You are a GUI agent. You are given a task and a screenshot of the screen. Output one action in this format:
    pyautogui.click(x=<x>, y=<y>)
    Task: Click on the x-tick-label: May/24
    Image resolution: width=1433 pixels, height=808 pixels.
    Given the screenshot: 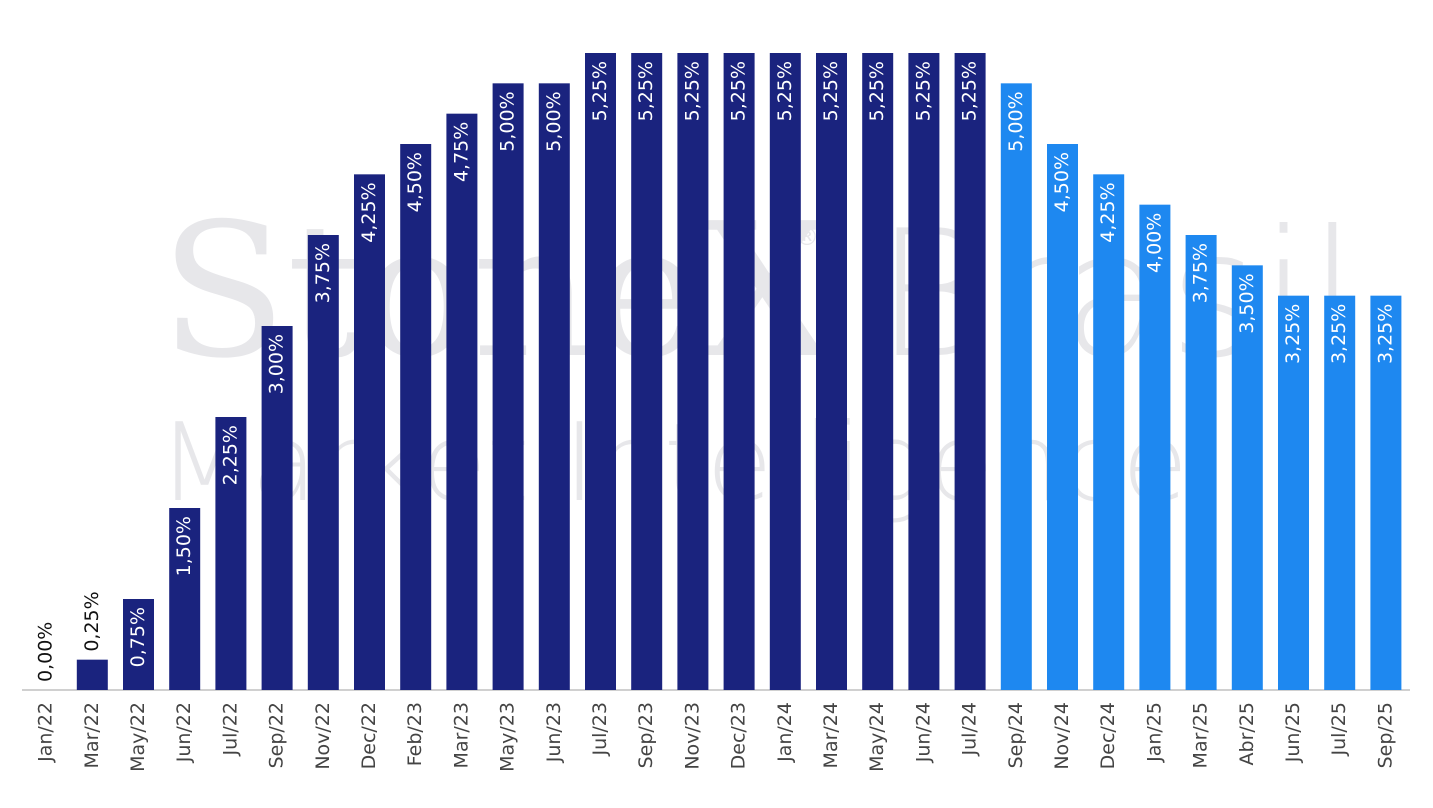 What is the action you would take?
    pyautogui.click(x=877, y=737)
    